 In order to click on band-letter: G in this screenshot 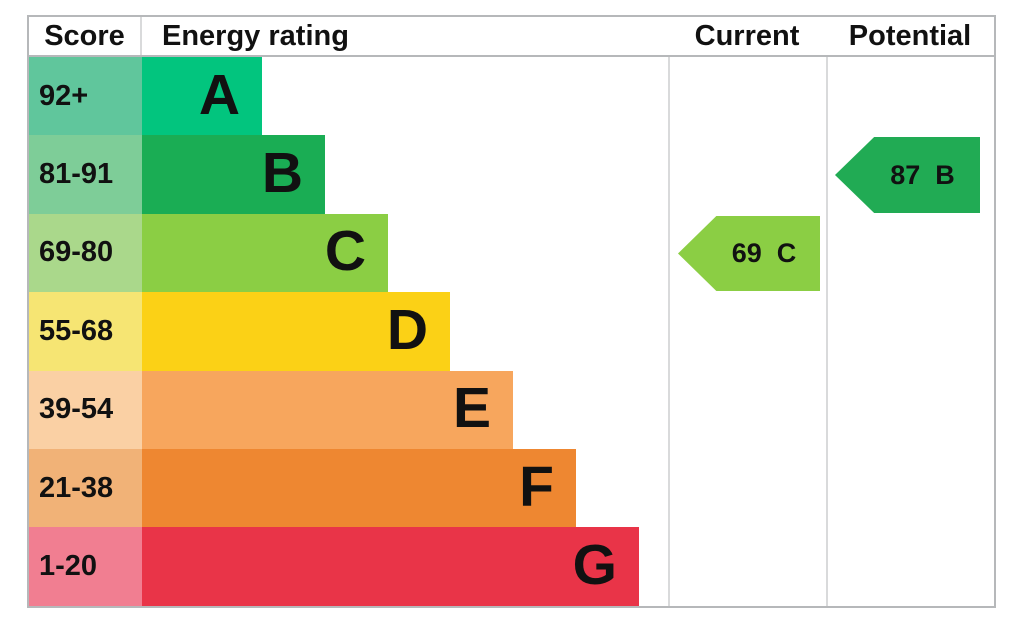, I will do `click(594, 565)`.